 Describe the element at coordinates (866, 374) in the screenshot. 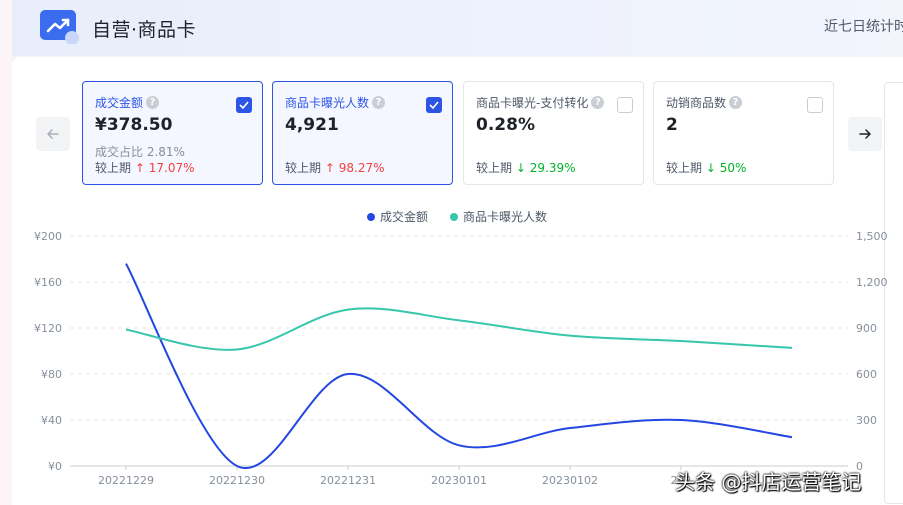

I see `y-right-tick-label: 600` at that location.